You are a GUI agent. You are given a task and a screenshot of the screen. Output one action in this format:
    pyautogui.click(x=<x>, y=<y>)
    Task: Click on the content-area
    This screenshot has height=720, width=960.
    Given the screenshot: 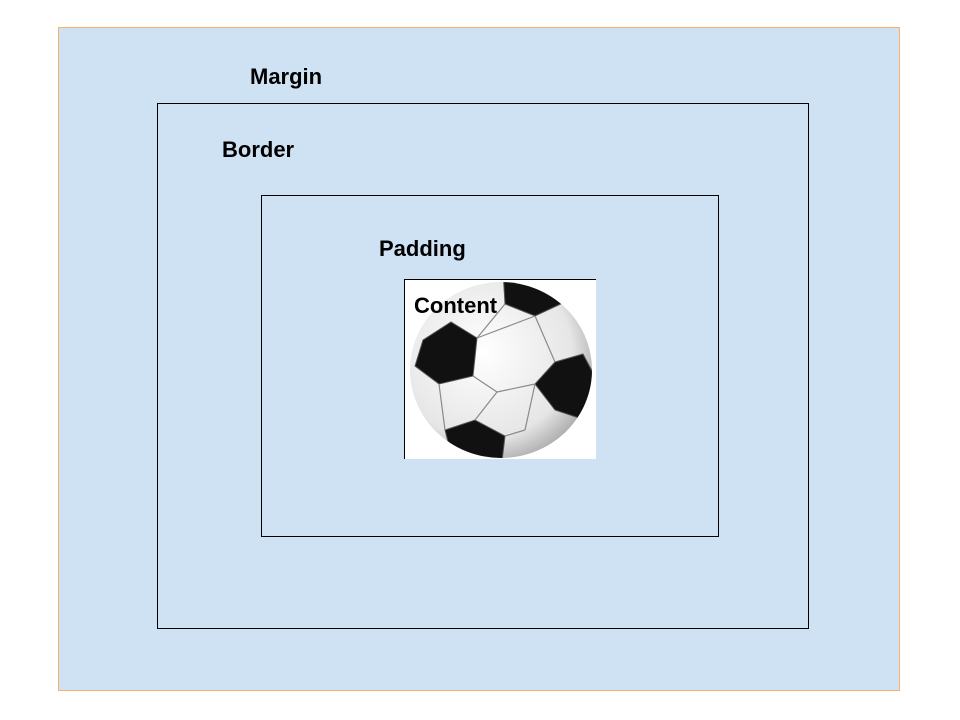 What is the action you would take?
    pyautogui.click(x=500, y=369)
    